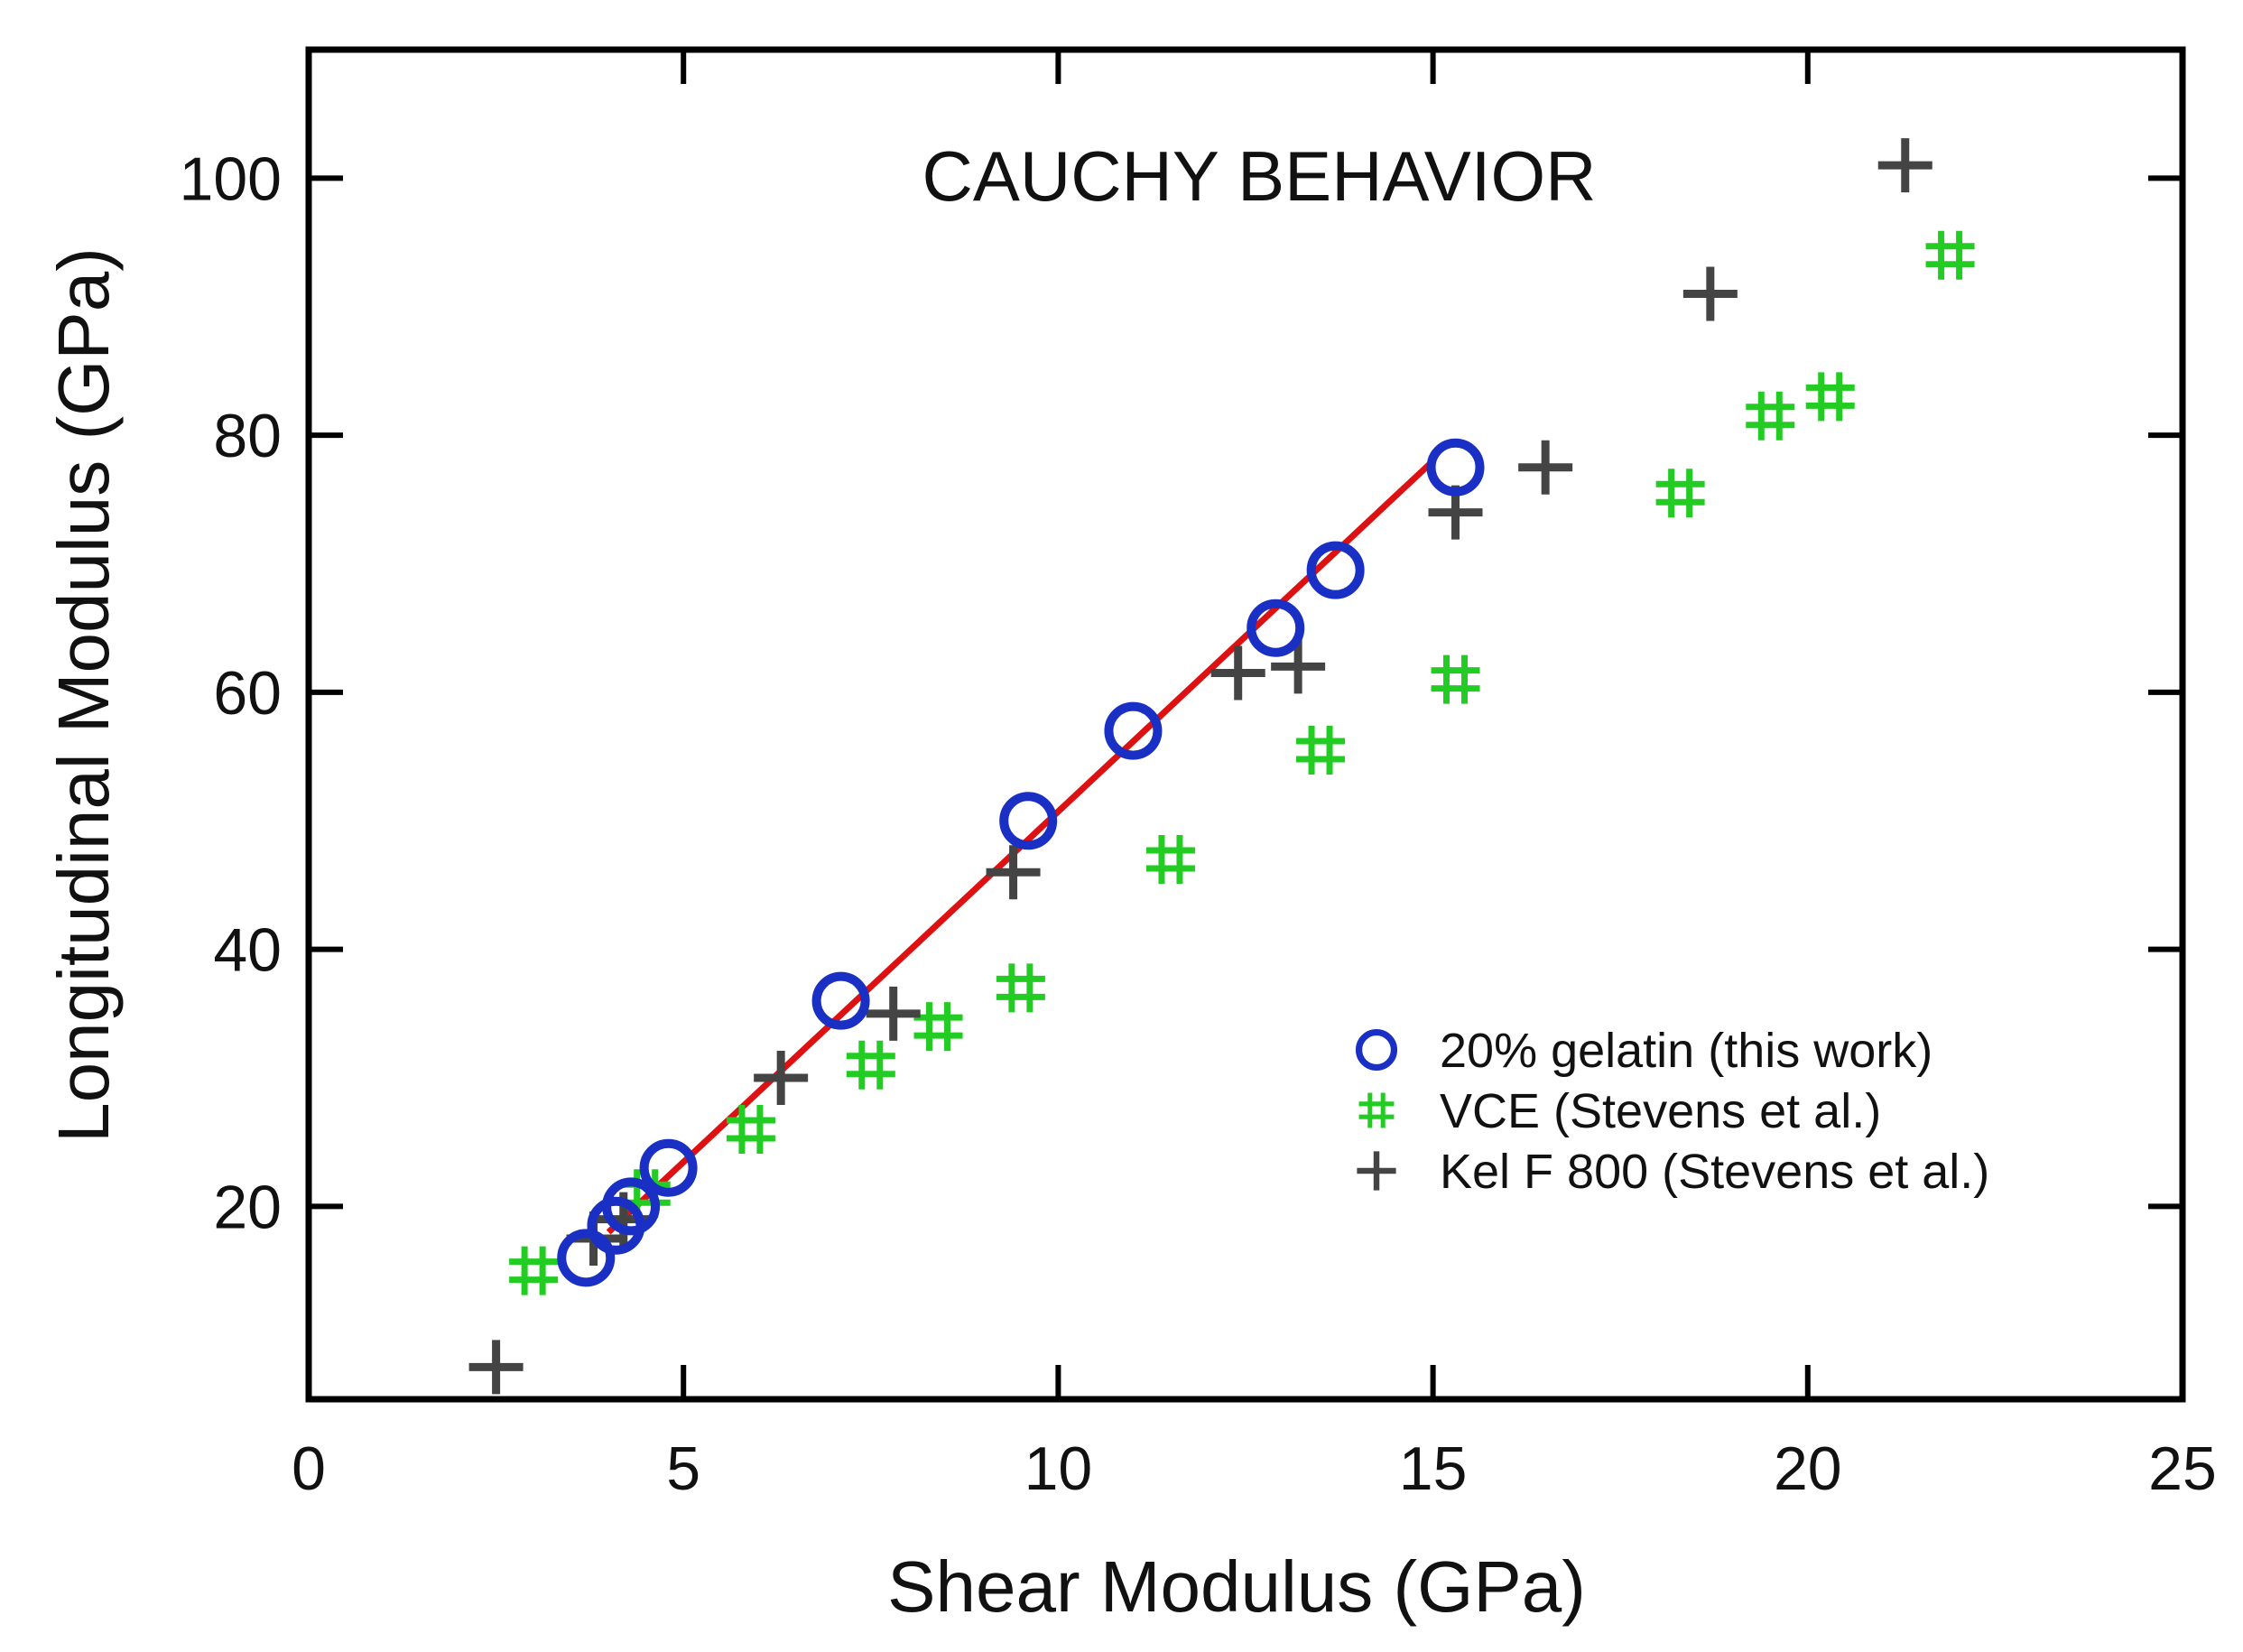  Describe the element at coordinates (2183, 1468) in the screenshot. I see `x-tick-label: 25` at that location.